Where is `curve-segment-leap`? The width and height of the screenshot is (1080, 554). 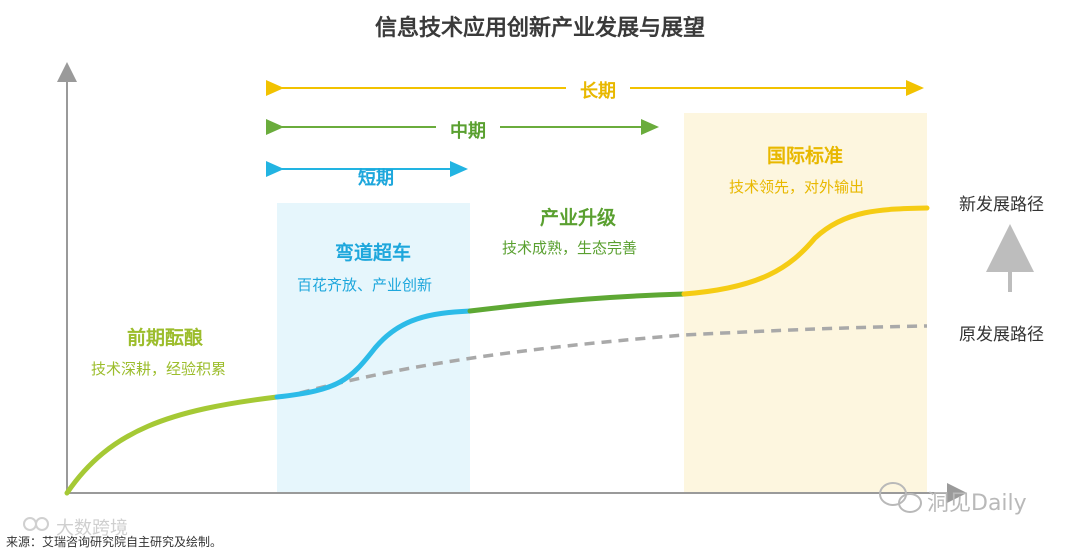
curve-segment-leap is located at coordinates (373, 354).